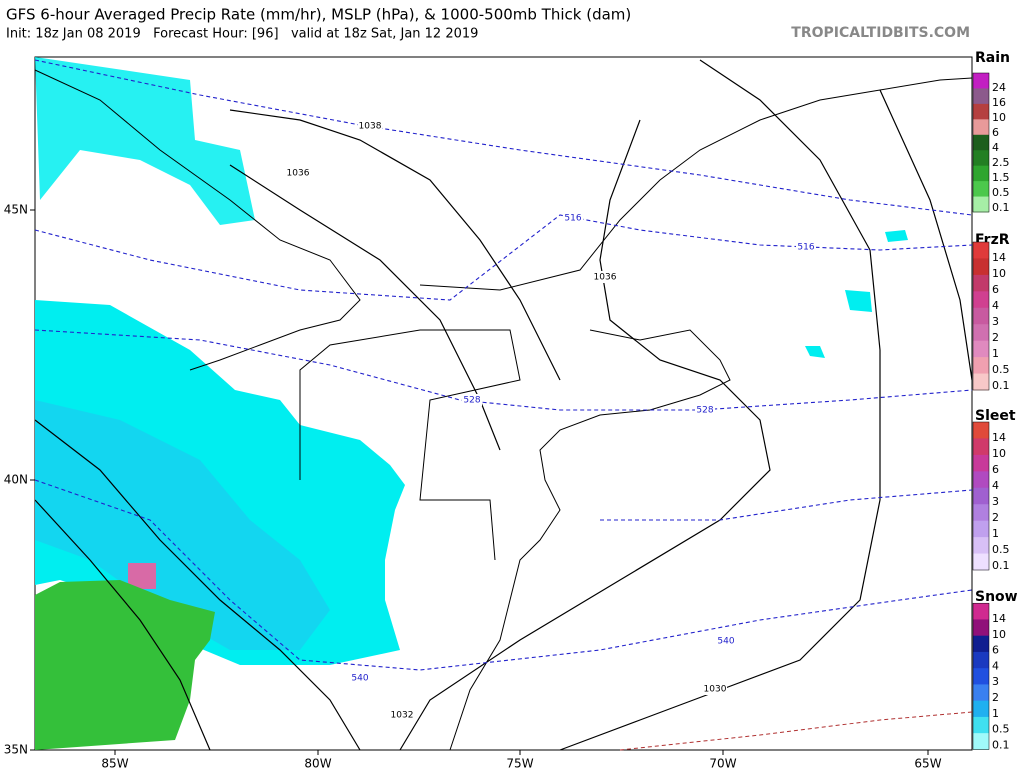  I want to click on isobar-label: 1030, so click(715, 690).